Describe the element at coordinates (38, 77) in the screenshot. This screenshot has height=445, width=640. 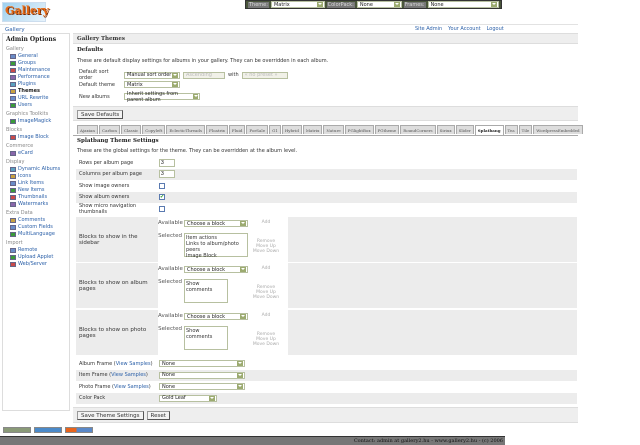
I see `sidebar-item-performance: Performance` at that location.